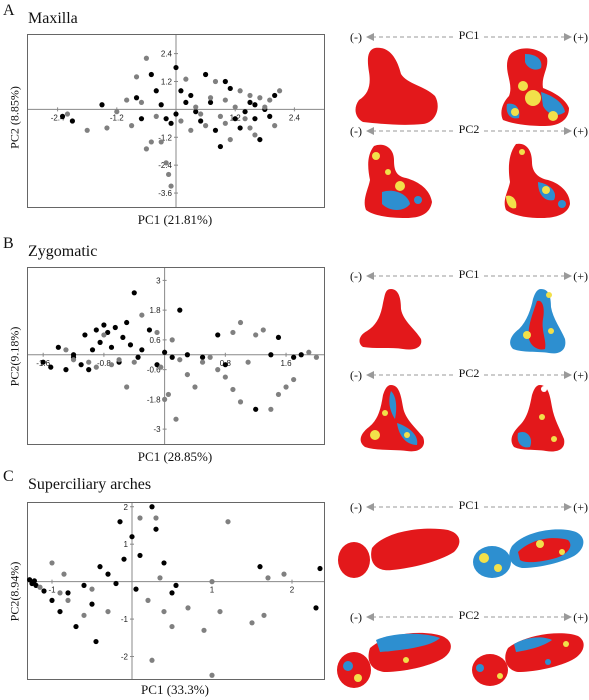 This screenshot has height=700, width=589. I want to click on zygomatic-pc1-plus-shape, so click(538, 321).